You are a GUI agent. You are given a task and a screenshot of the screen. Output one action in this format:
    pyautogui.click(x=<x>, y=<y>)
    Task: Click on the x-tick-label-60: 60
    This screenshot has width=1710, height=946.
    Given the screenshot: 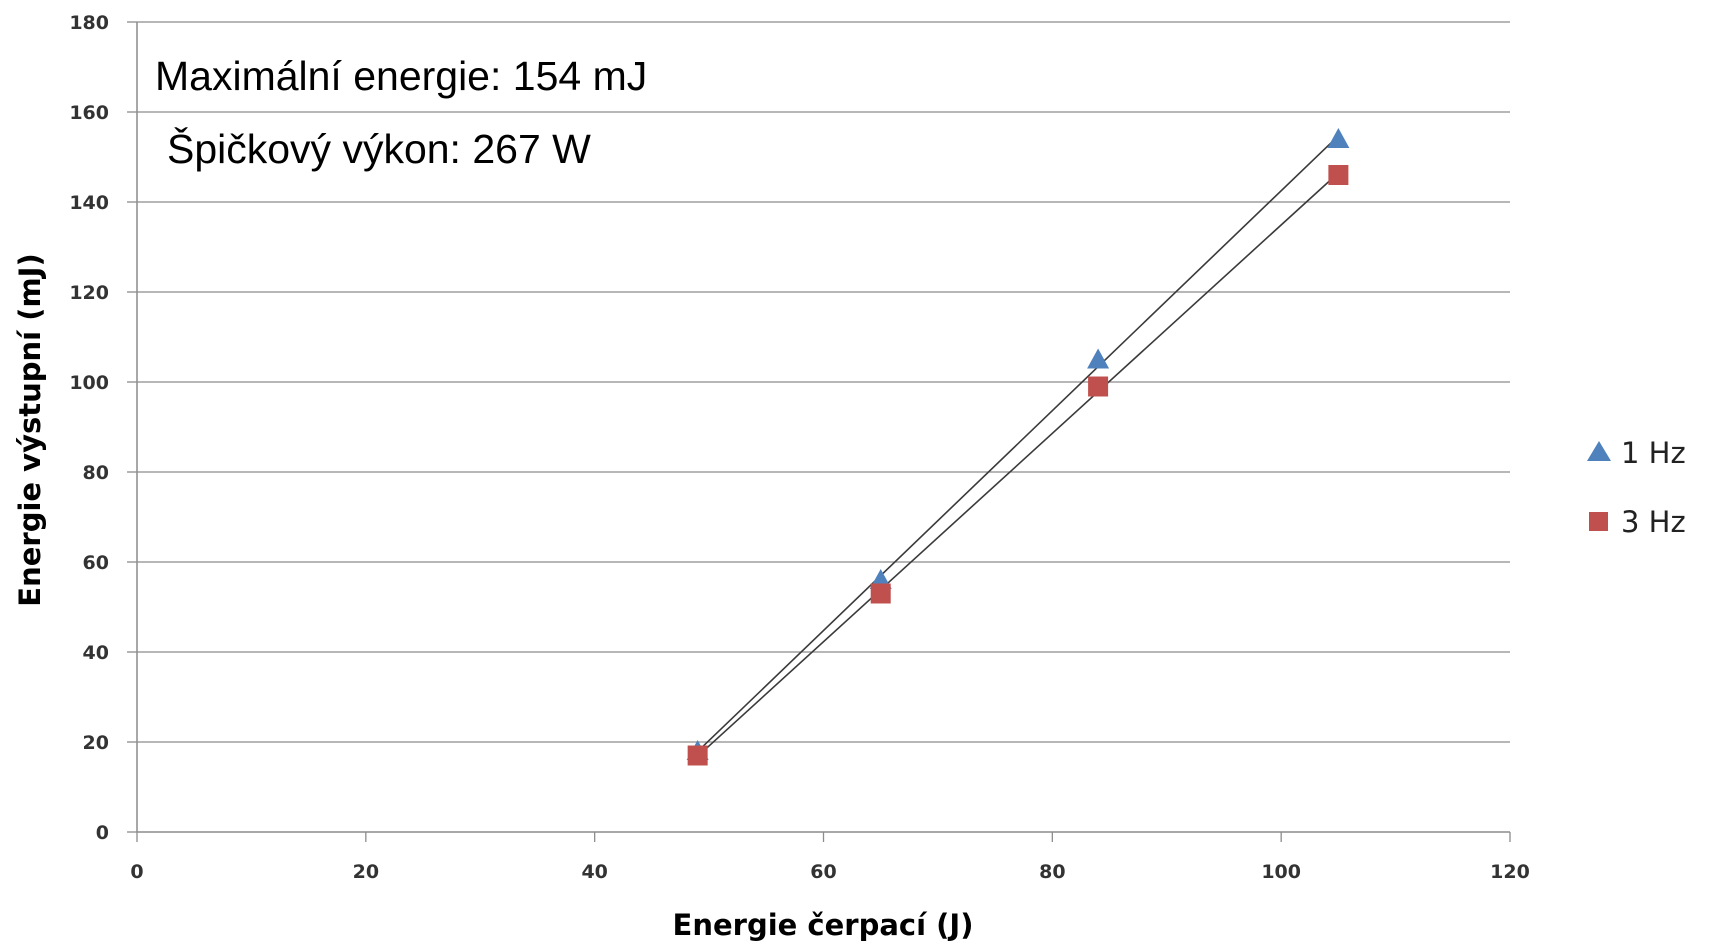 What is the action you would take?
    pyautogui.click(x=823, y=872)
    